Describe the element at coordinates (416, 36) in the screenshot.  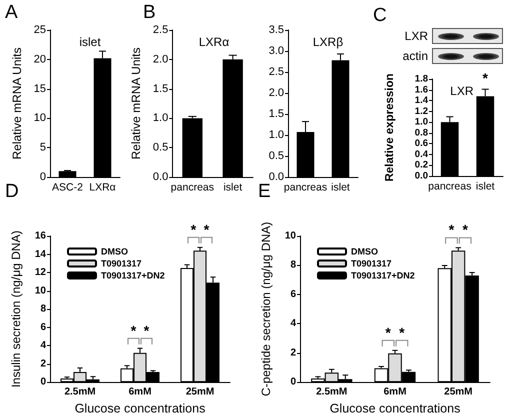
I see `text: LXR` at that location.